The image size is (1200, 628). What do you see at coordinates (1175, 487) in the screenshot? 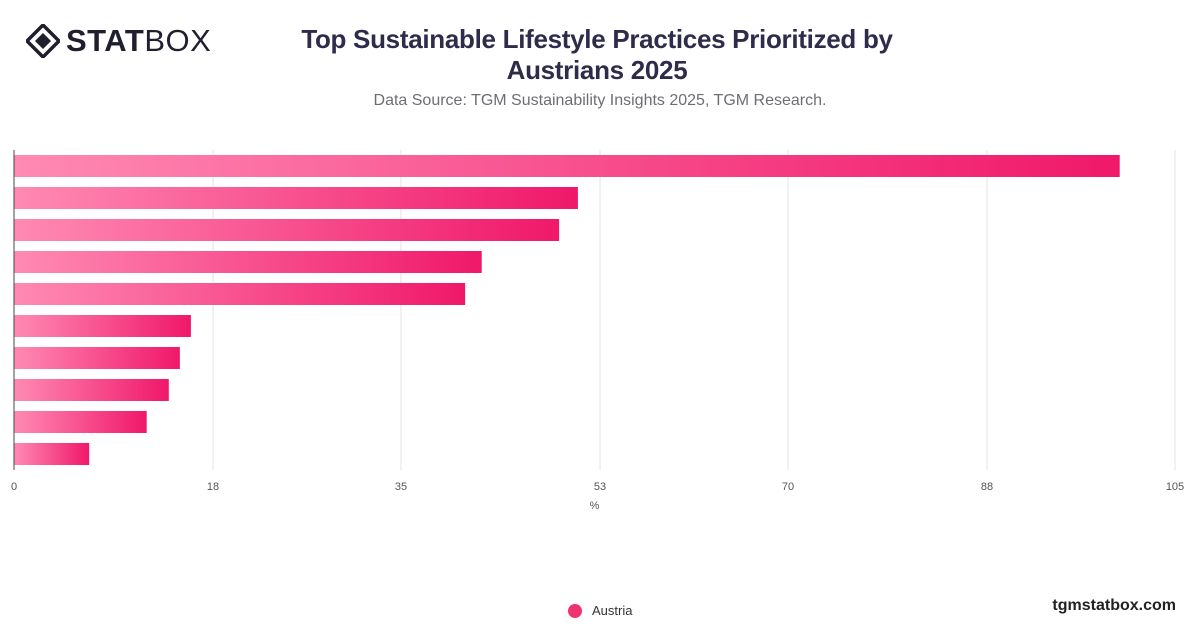
I see `x-tick-label: 105` at bounding box center [1175, 487].